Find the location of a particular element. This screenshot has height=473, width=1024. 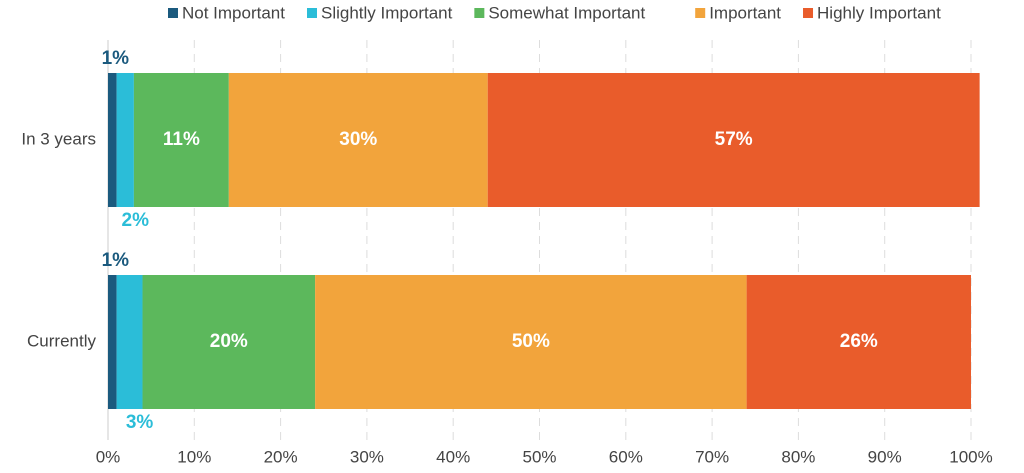

x-tick-label: 40% is located at coordinates (453, 456).